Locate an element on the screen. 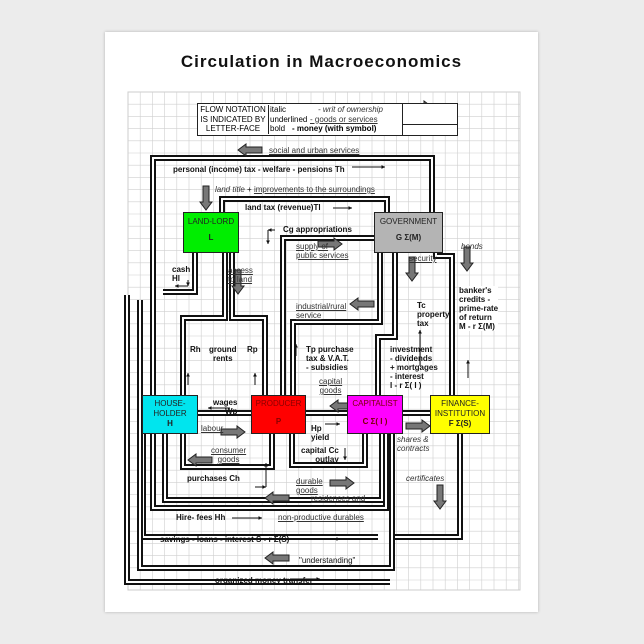  label-line: cash is located at coordinates (181, 269).